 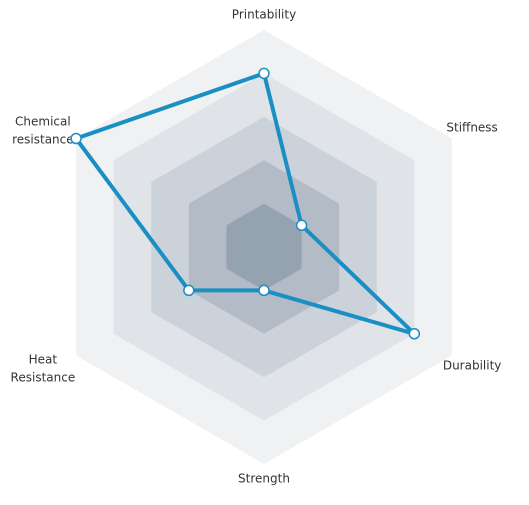 What do you see at coordinates (264, 479) in the screenshot?
I see `axis-label: Strength` at bounding box center [264, 479].